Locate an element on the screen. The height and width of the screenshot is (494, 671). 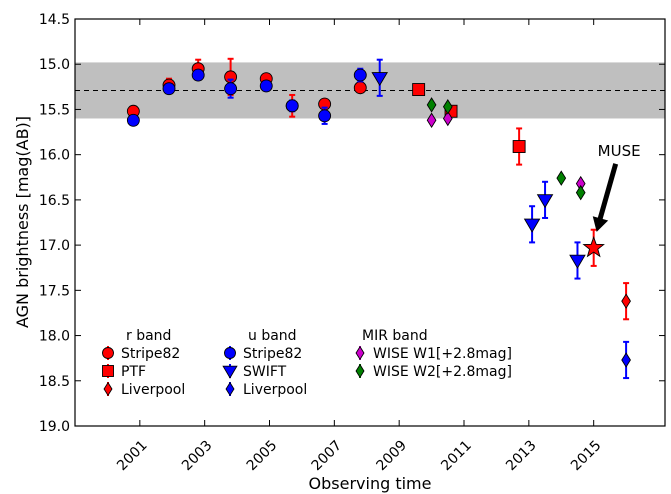
x-tick-label: 2015 is located at coordinates (586, 456).